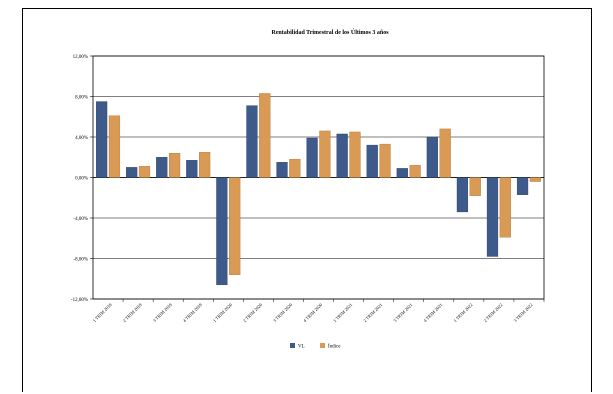 The image size is (613, 394). I want to click on legend-label: Índice, so click(334, 347).